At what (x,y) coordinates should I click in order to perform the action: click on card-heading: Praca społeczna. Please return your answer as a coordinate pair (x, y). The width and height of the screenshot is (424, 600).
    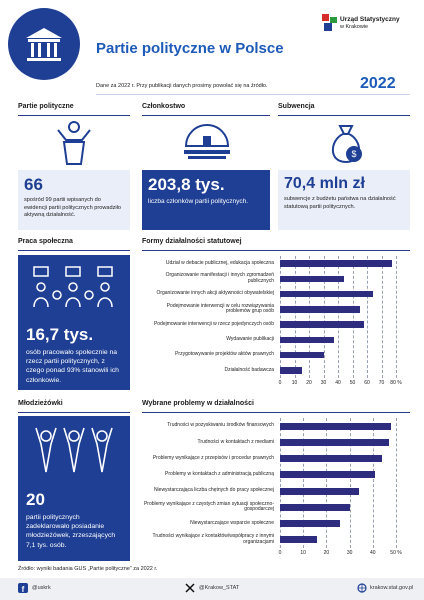
    Looking at the image, I should click on (45, 241).